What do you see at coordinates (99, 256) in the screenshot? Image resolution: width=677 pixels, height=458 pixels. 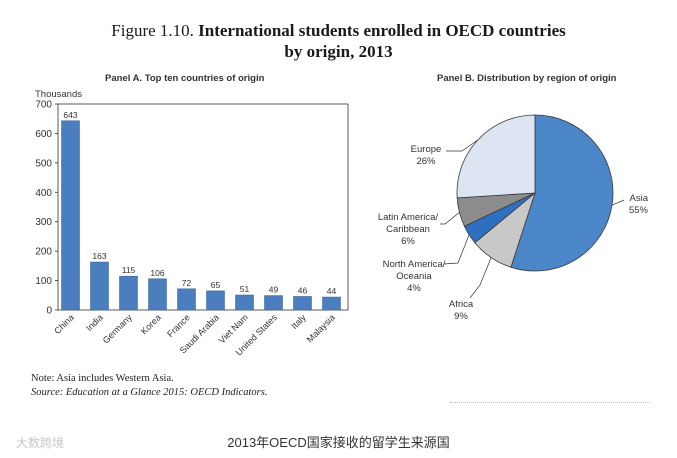 I see `bar-value-label: 163` at bounding box center [99, 256].